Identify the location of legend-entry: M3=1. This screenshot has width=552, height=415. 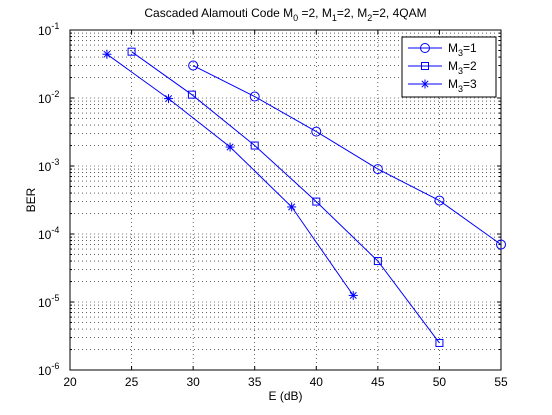
(442, 49).